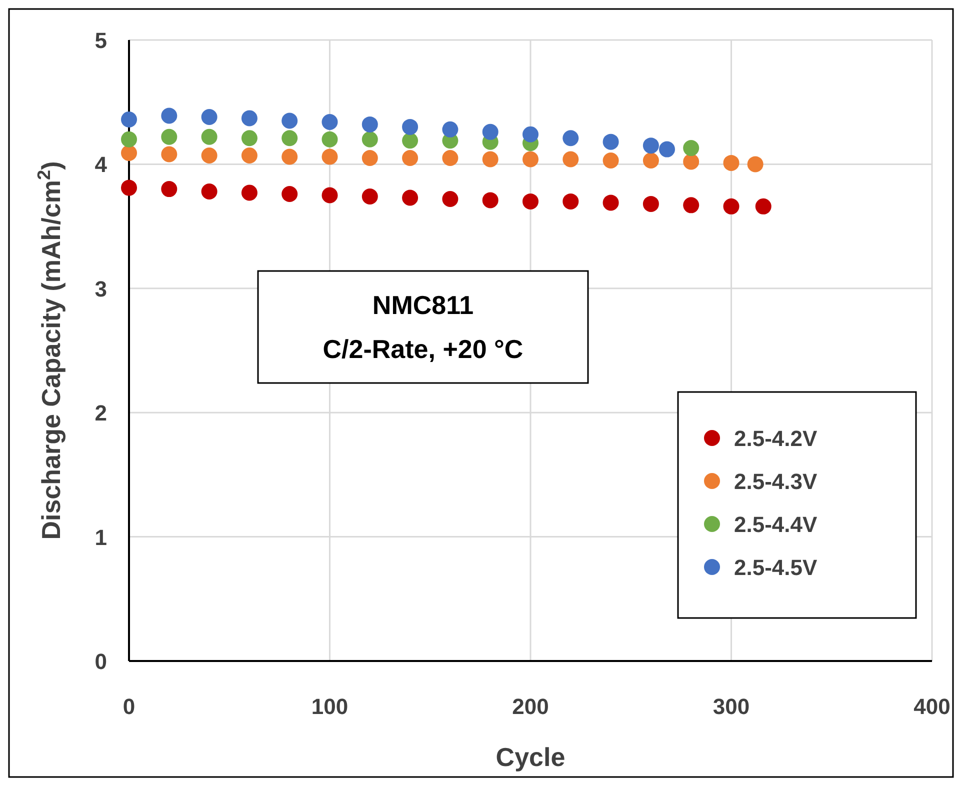  Describe the element at coordinates (100, 40) in the screenshot. I see `y-tick-label: 5` at that location.